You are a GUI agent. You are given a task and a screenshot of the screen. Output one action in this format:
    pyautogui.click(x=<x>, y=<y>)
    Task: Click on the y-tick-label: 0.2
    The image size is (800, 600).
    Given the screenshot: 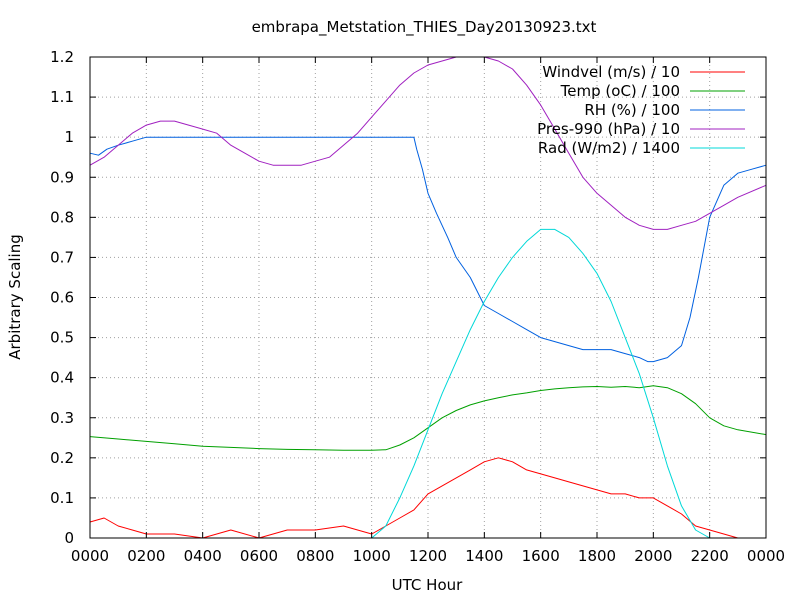 What is the action you would take?
    pyautogui.click(x=62, y=458)
    